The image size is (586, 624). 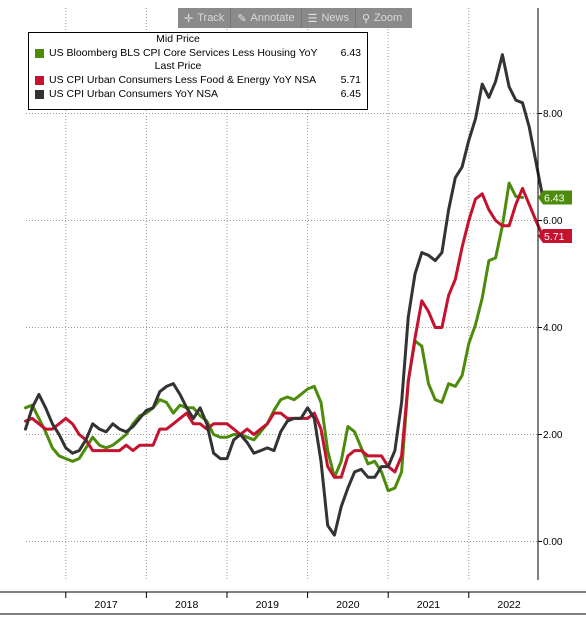 I want to click on crosshair-icon: ✛, so click(x=189, y=18).